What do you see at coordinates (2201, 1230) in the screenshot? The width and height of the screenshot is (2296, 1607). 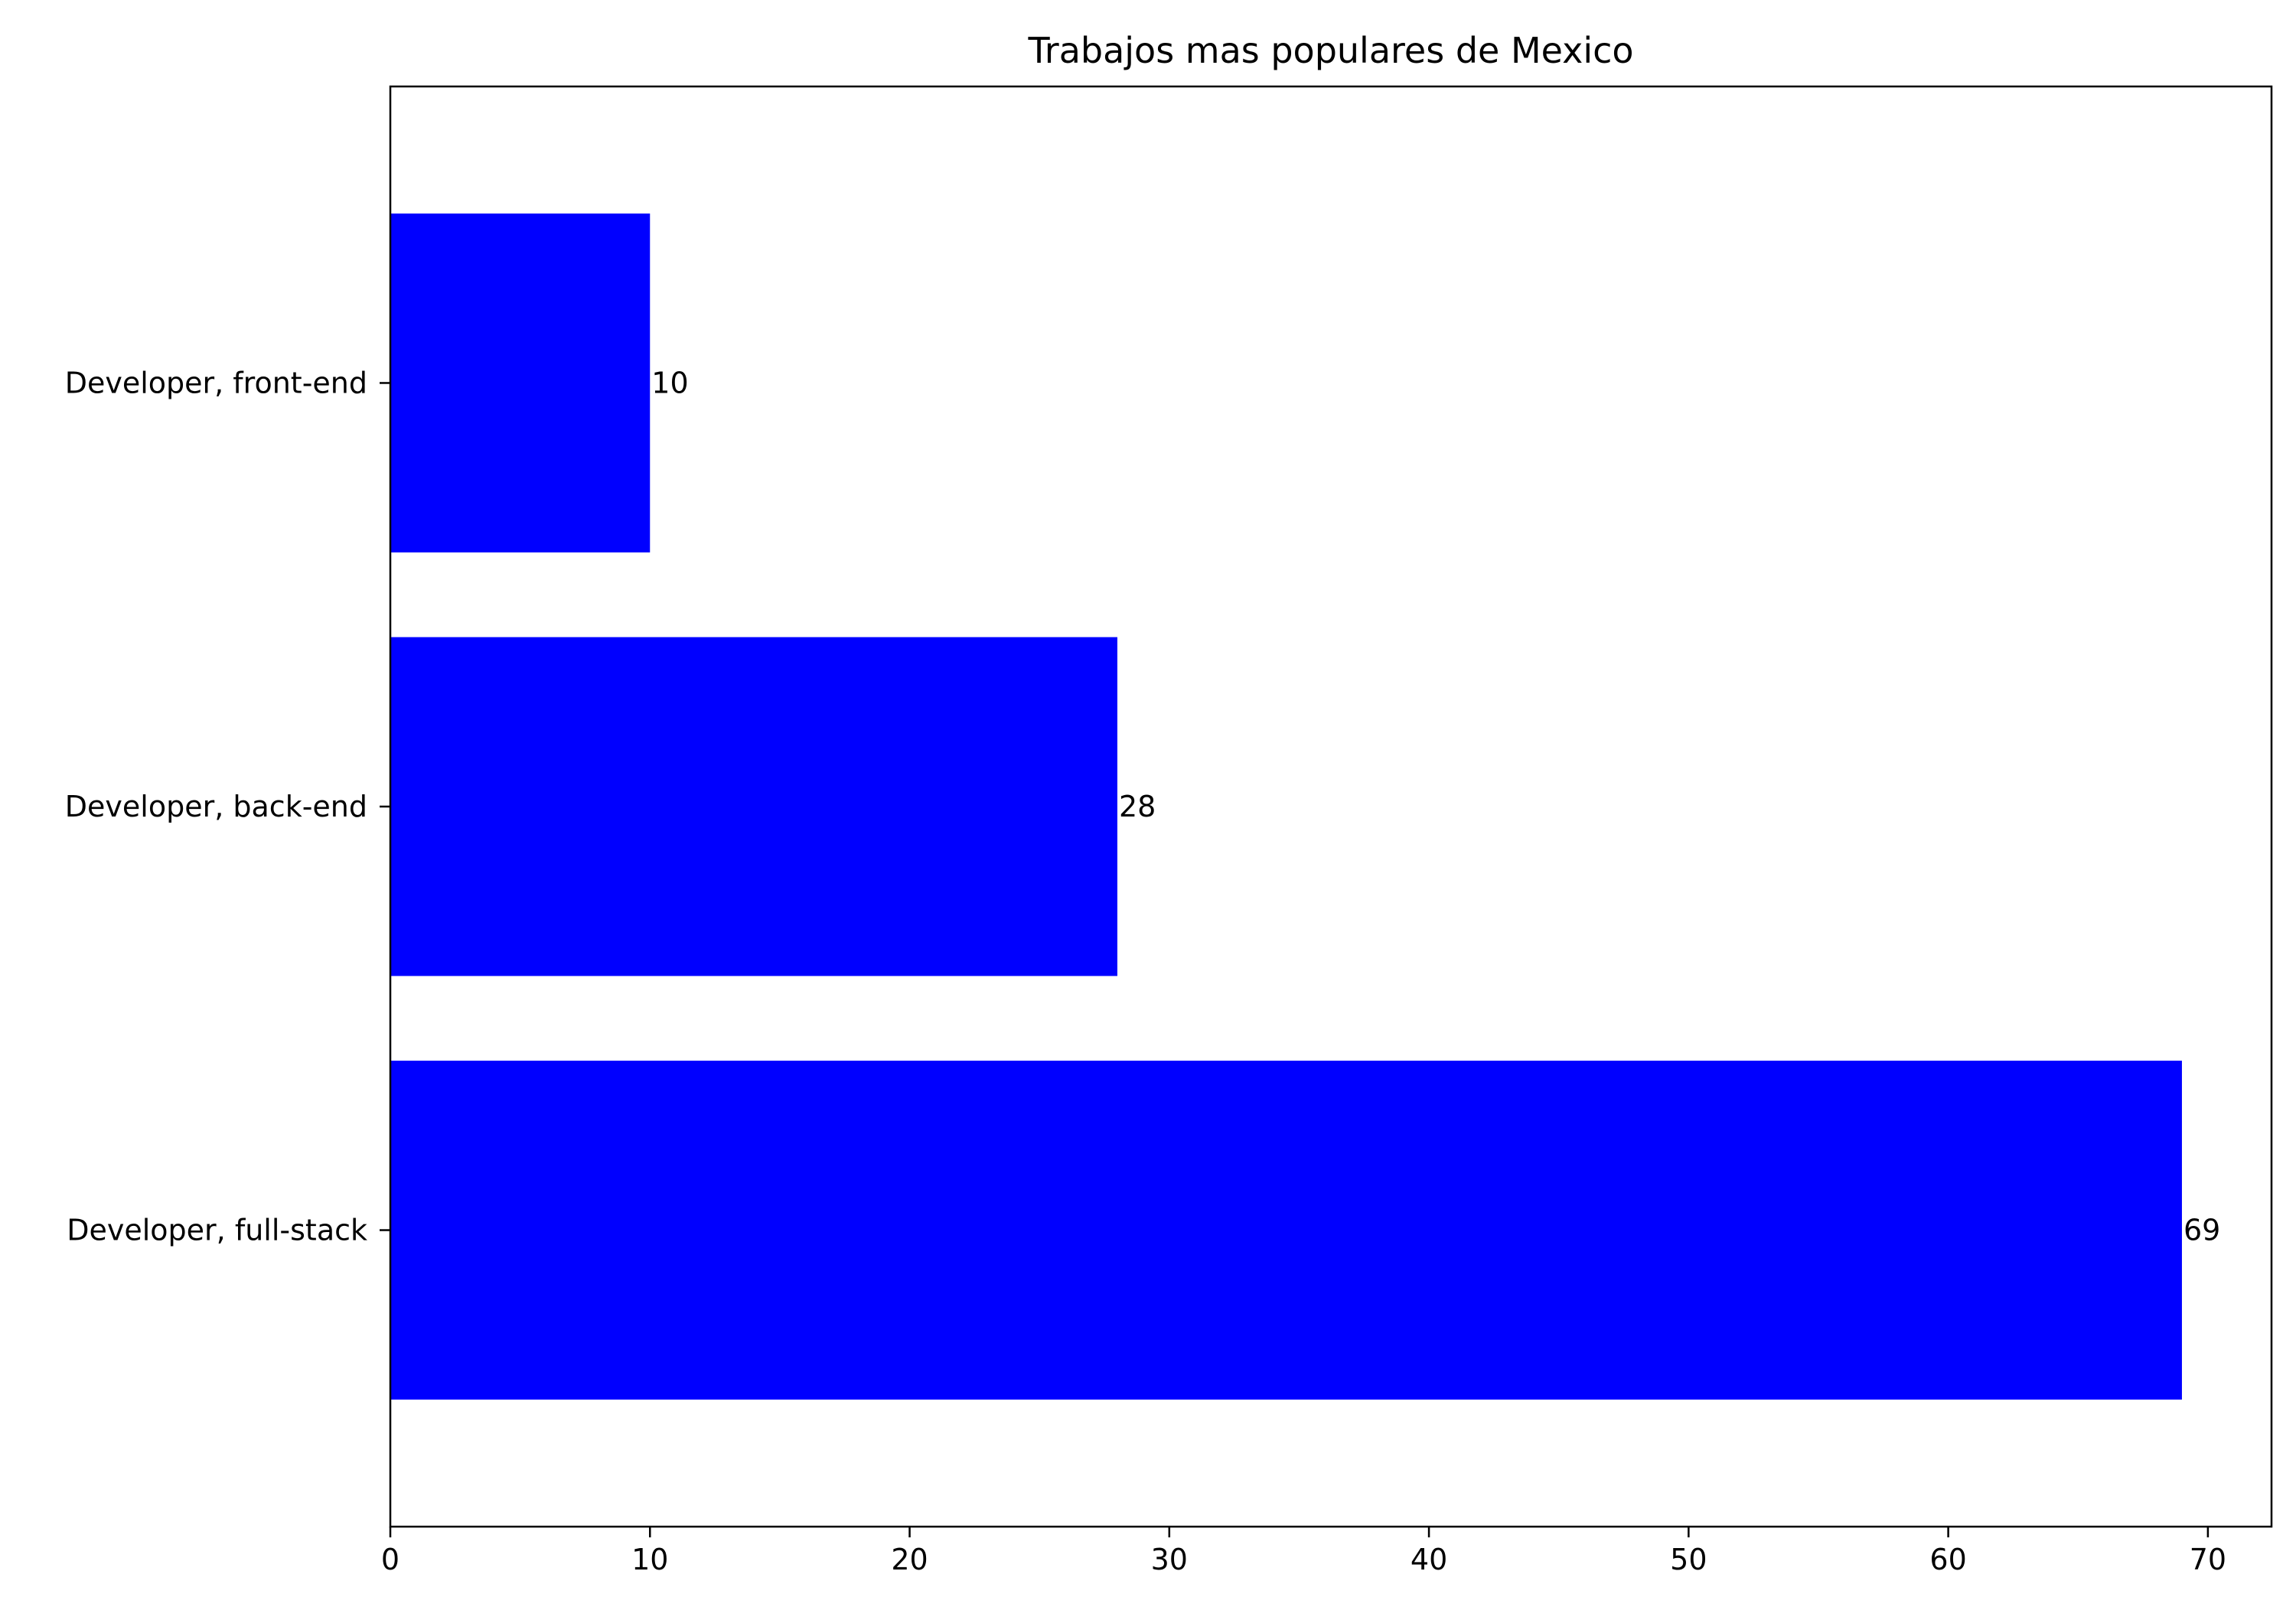 I see `bar-value-label: 69` at bounding box center [2201, 1230].